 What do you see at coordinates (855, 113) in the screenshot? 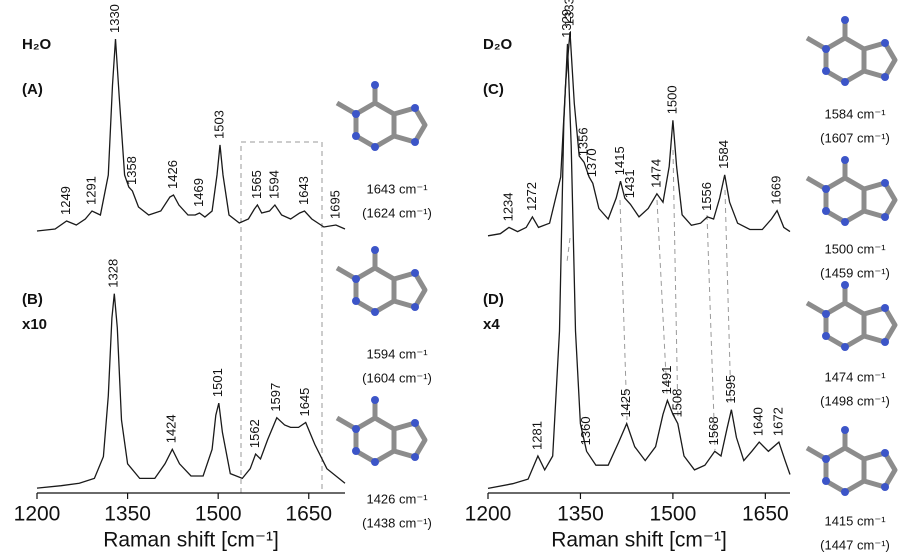
I see `mode-frequency: 1584 cm⁻¹` at bounding box center [855, 113].